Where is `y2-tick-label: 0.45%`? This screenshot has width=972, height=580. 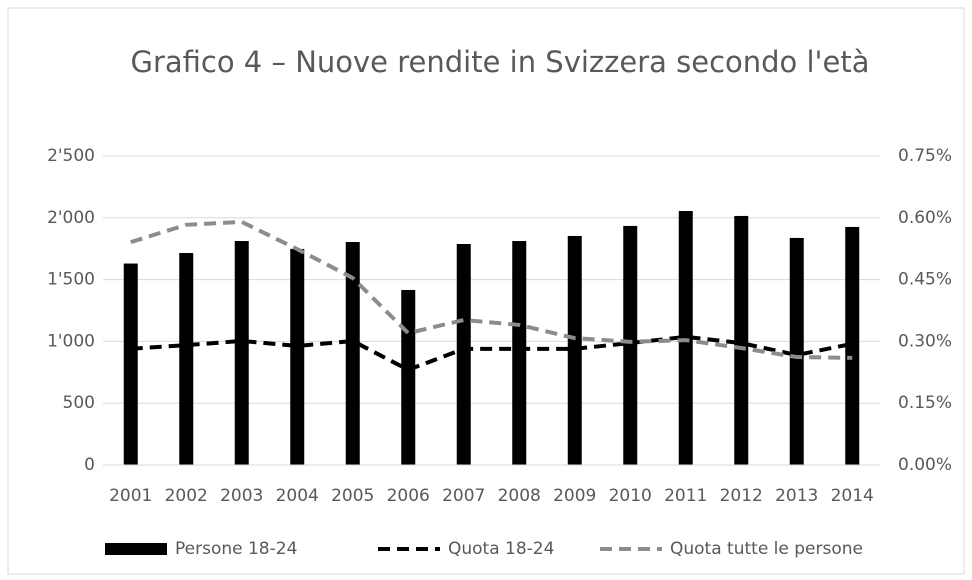
y2-tick-label: 0.45% is located at coordinates (925, 280).